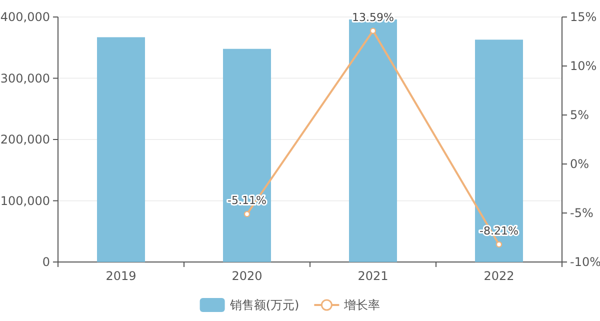 The height and width of the screenshot is (321, 600). Describe the element at coordinates (247, 276) in the screenshot. I see `x-tick-label: 2020` at that location.